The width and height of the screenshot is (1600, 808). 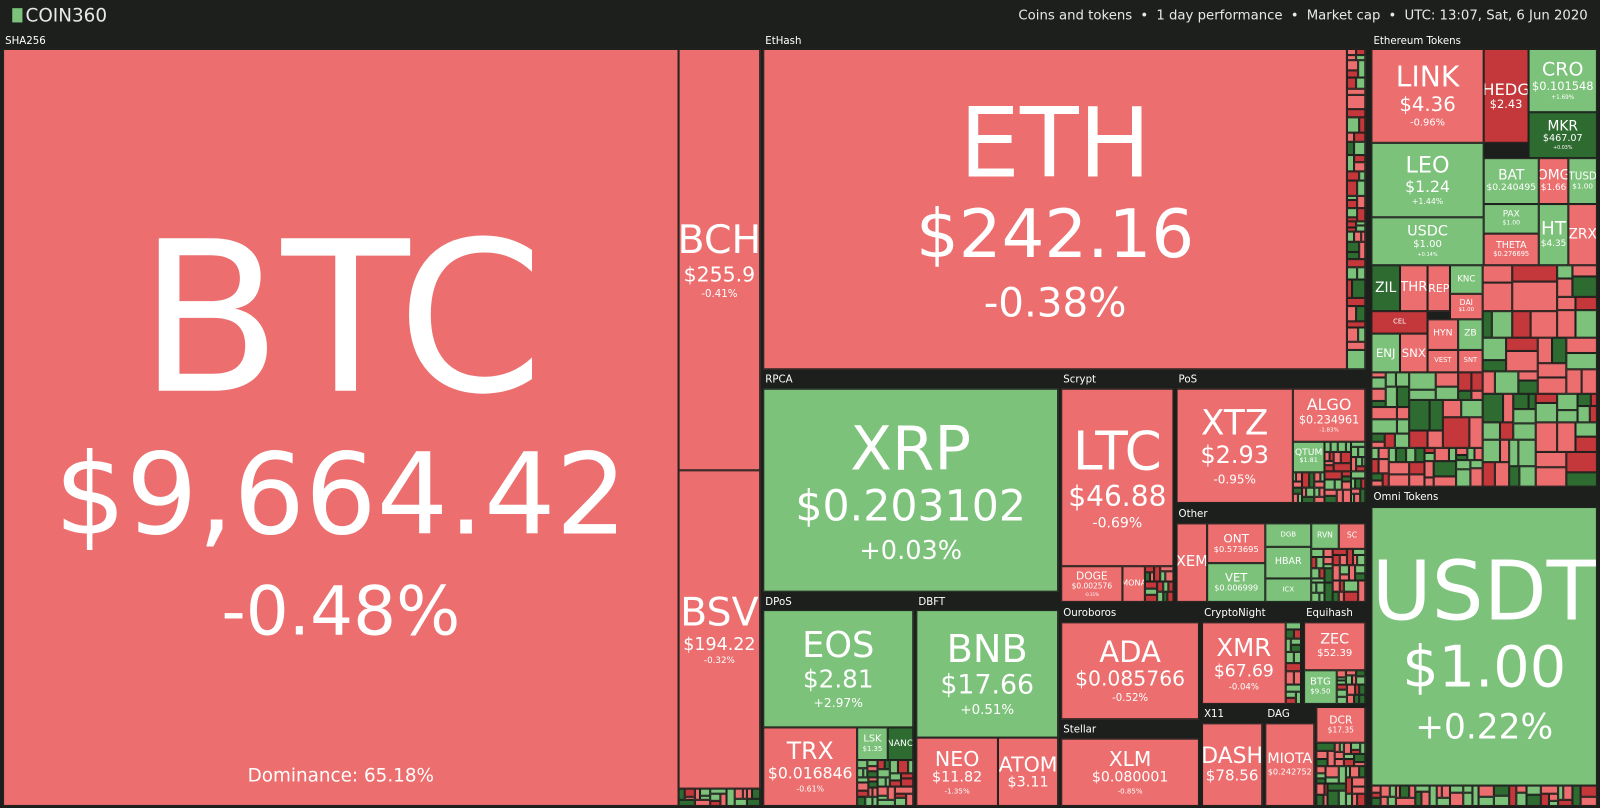 I want to click on coin-tile: SNT, so click(x=1470, y=361).